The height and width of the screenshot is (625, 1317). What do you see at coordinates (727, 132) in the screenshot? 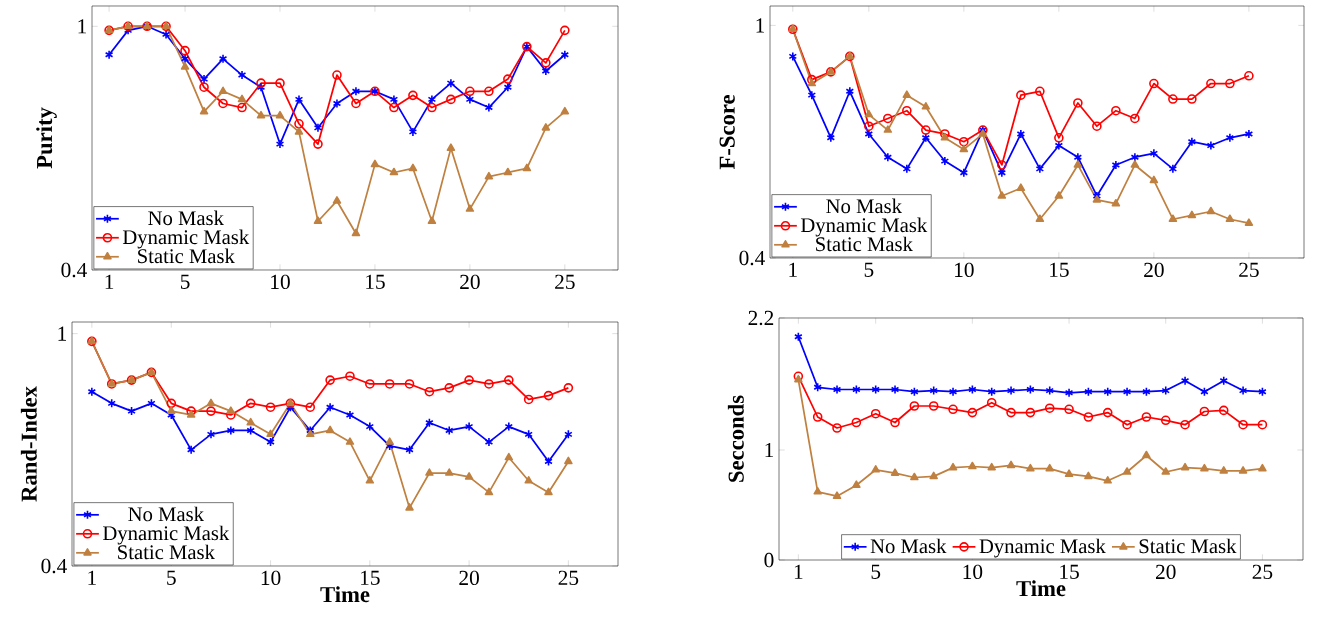
I see `y-axis-title: F-Score` at bounding box center [727, 132].